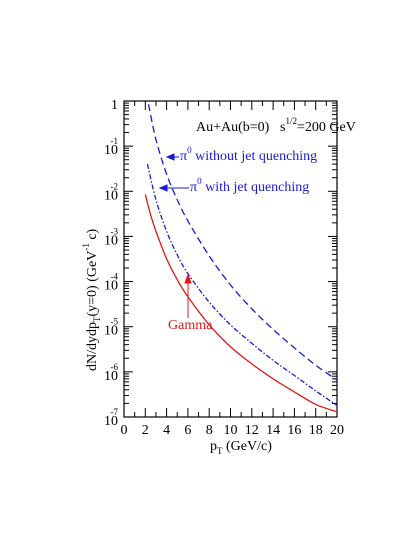 The image size is (415, 554). What do you see at coordinates (209, 430) in the screenshot?
I see `x-tick-label: 8` at bounding box center [209, 430].